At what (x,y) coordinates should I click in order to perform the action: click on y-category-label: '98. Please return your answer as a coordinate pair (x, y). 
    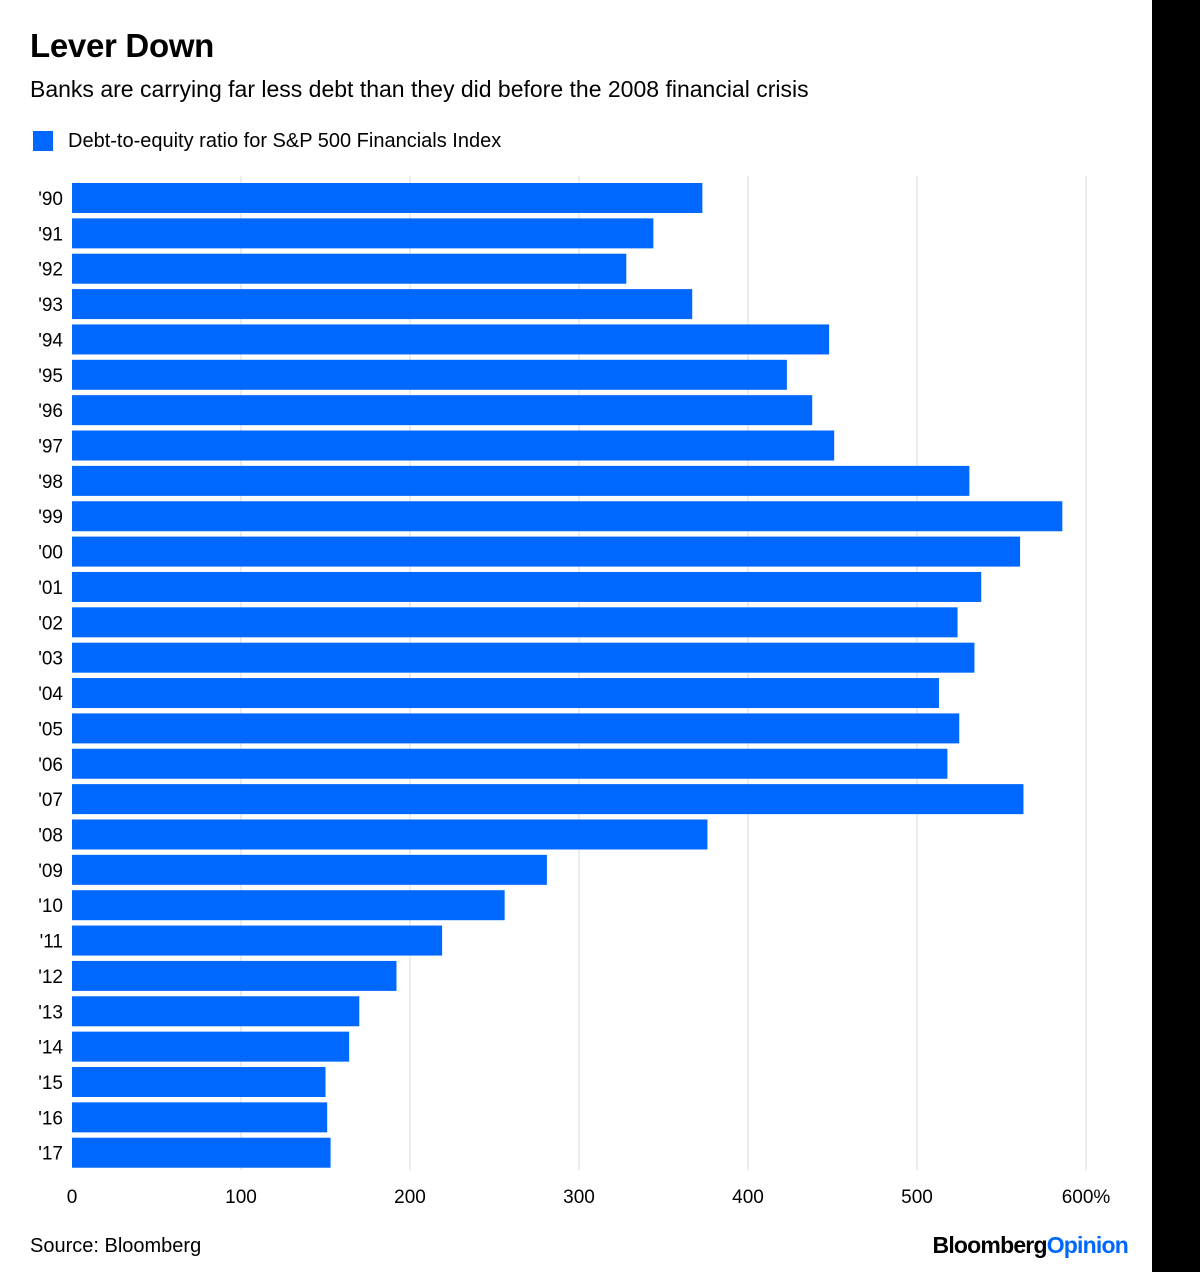
    Looking at the image, I should click on (50, 482).